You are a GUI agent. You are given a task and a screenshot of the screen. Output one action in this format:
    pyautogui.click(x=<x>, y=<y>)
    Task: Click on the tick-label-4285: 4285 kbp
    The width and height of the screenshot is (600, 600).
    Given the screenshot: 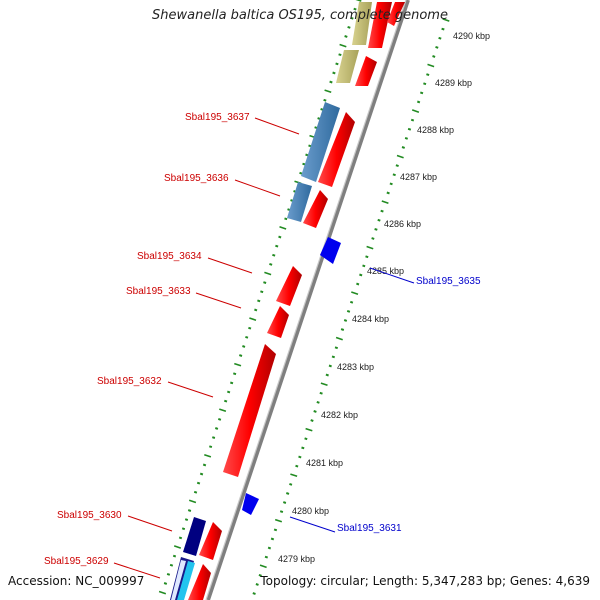 What is the action you would take?
    pyautogui.click(x=385, y=271)
    